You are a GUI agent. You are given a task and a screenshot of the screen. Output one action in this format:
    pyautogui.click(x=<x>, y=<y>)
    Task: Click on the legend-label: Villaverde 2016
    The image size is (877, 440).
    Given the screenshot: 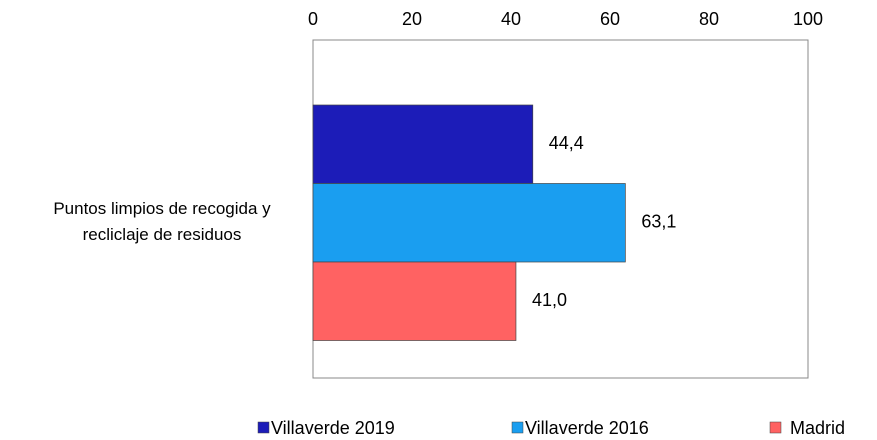 What is the action you would take?
    pyautogui.click(x=587, y=428)
    